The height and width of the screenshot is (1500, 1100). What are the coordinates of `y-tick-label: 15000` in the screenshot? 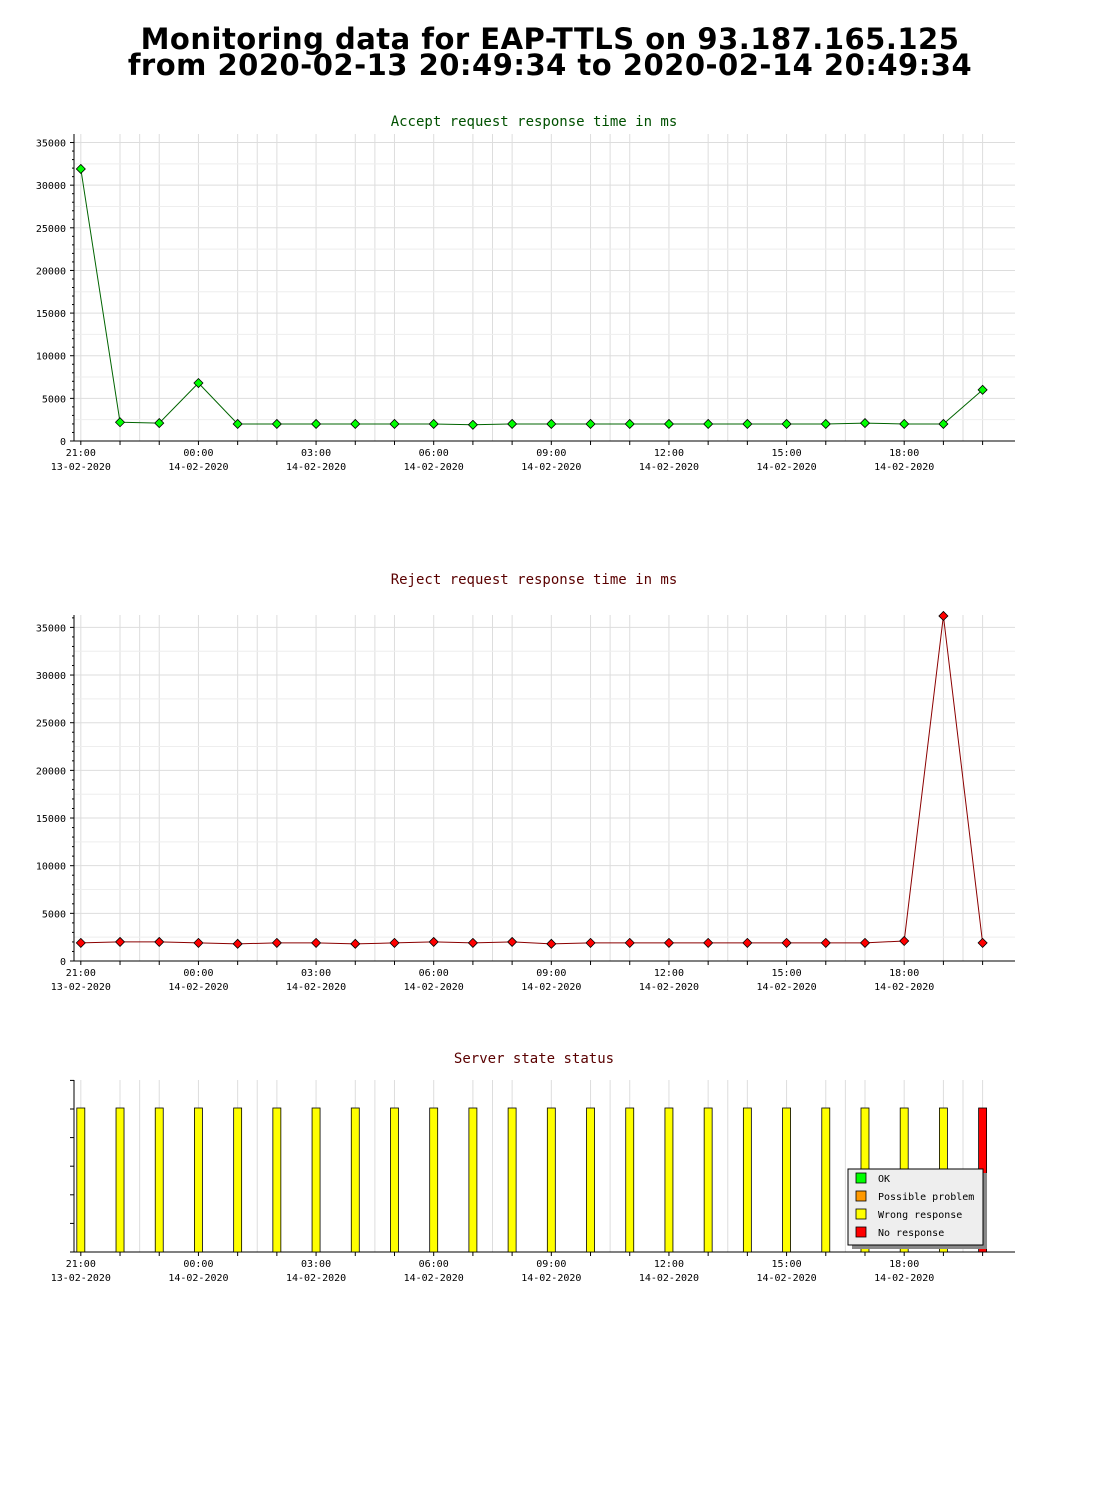 It's located at (51, 819).